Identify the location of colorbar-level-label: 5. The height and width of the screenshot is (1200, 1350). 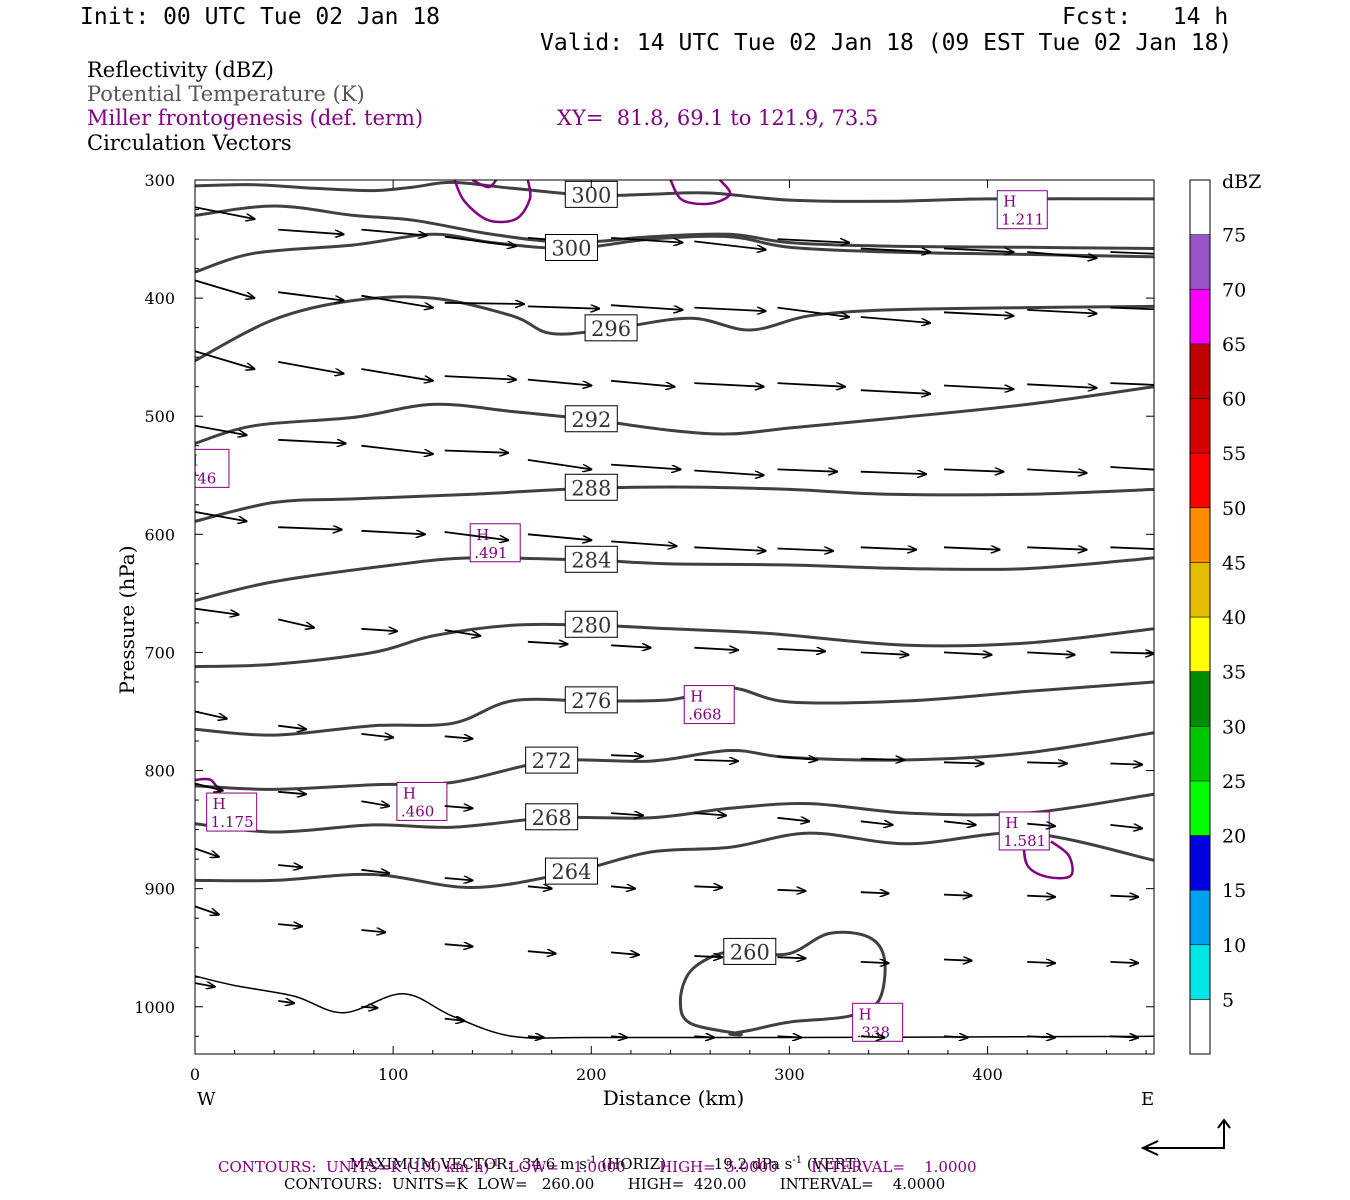
(1228, 1000).